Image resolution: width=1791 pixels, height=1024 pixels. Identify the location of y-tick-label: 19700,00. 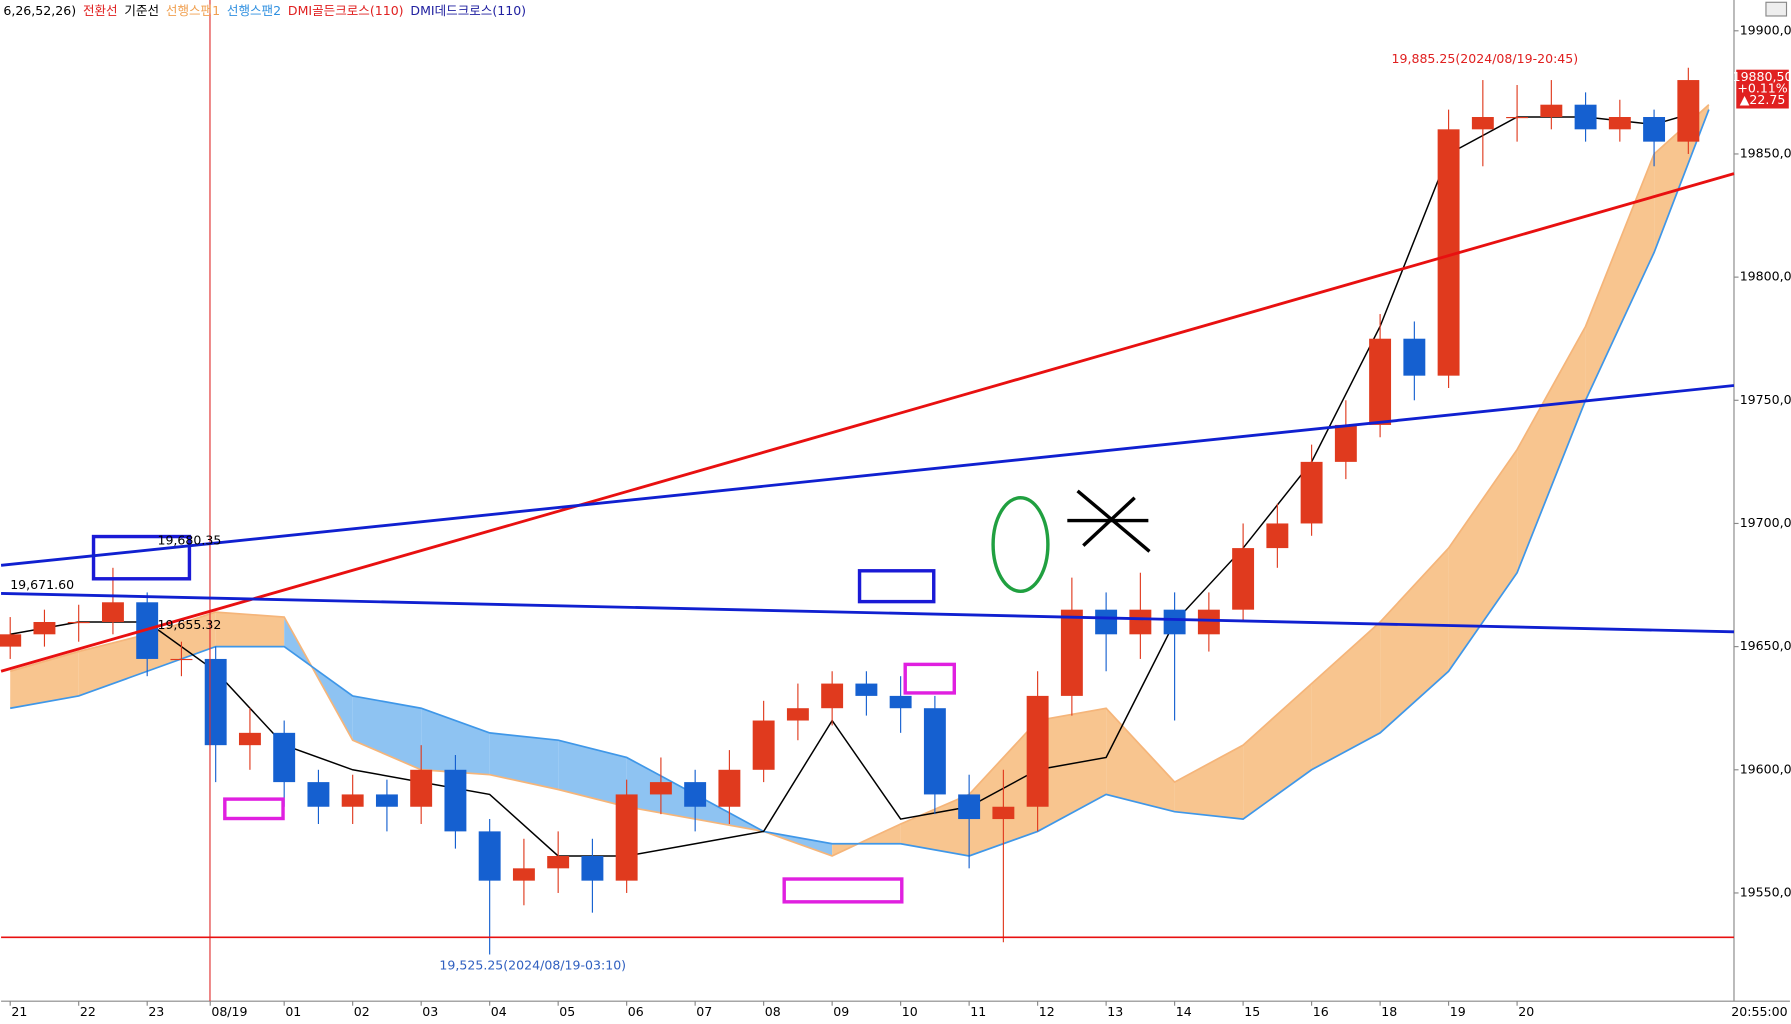
(1765, 522).